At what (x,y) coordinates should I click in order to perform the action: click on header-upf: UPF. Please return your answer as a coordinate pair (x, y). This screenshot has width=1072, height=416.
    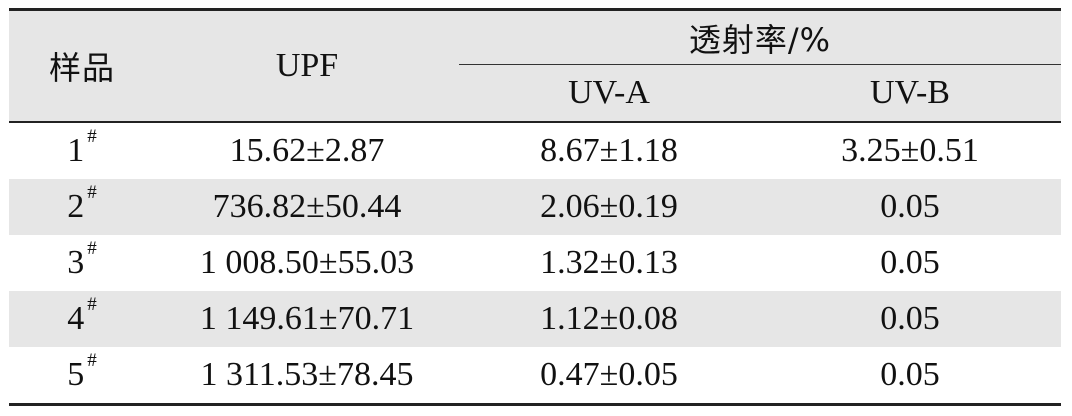
    Looking at the image, I should click on (307, 65).